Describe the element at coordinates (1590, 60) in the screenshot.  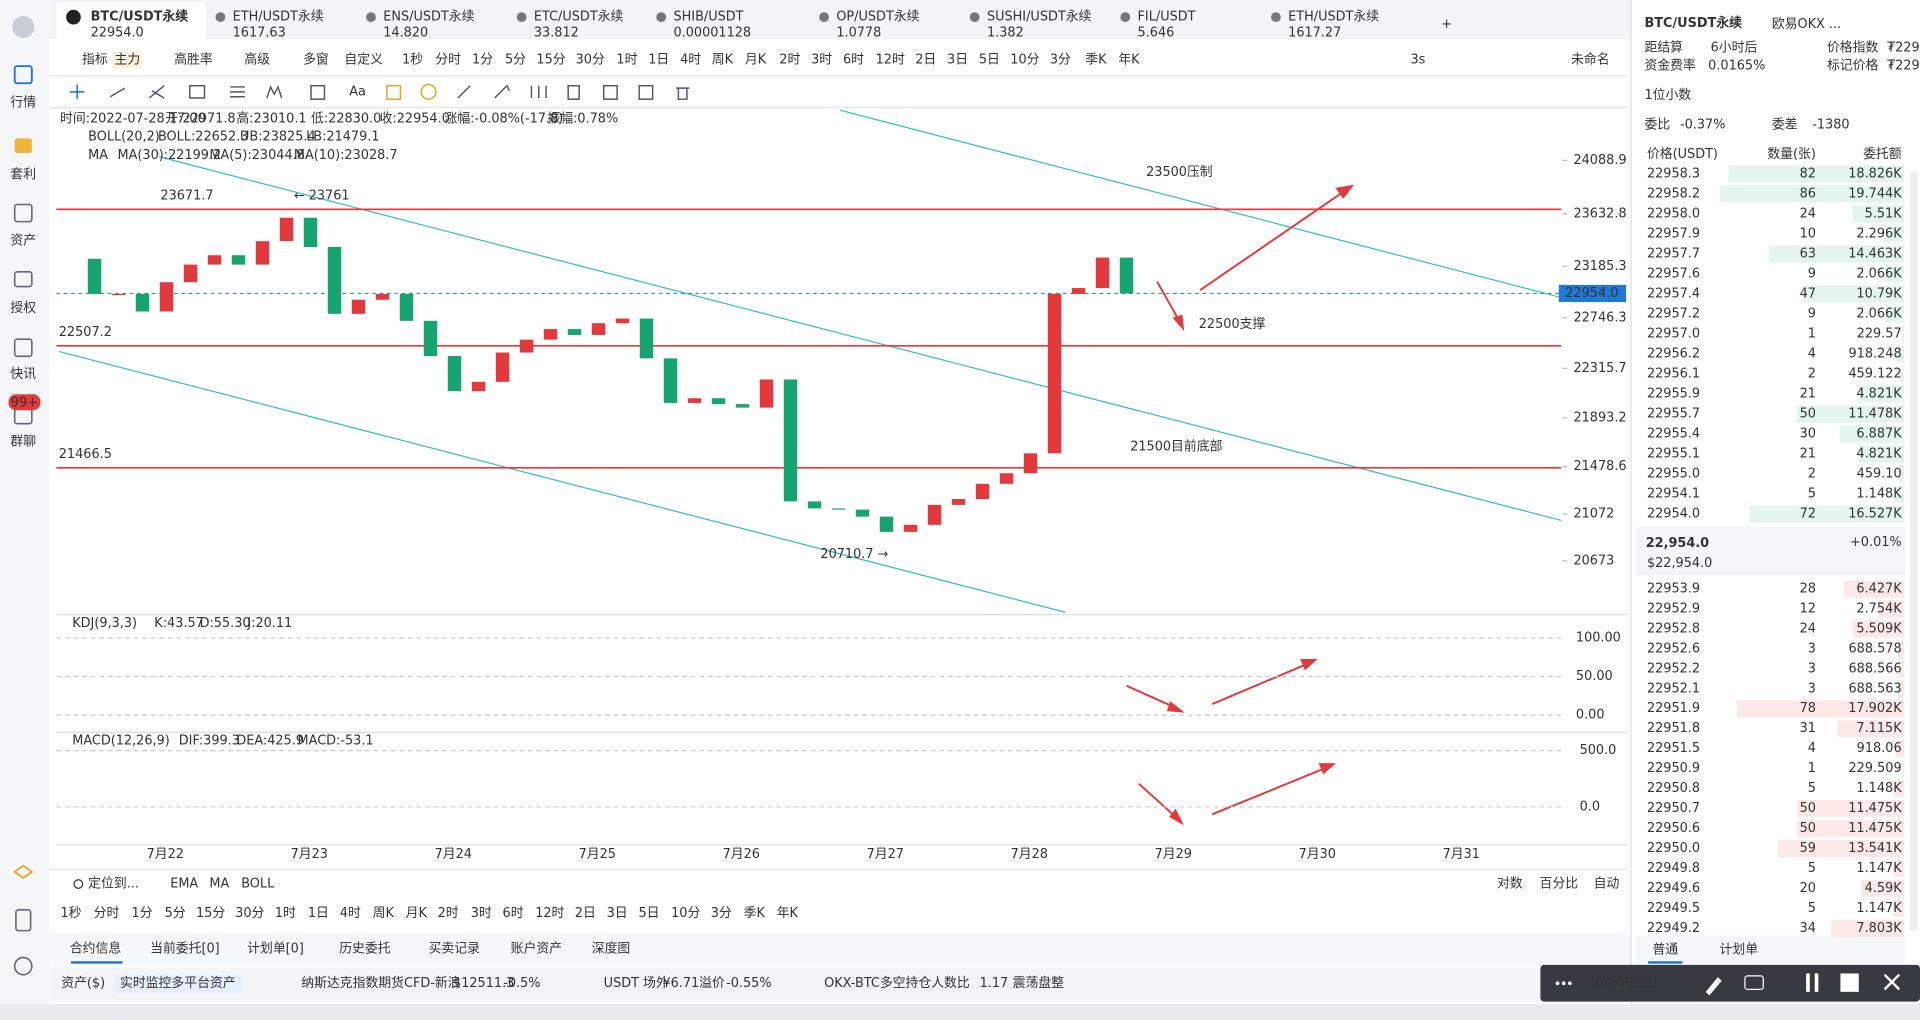
I see `toolbar-item: 未命名` at that location.